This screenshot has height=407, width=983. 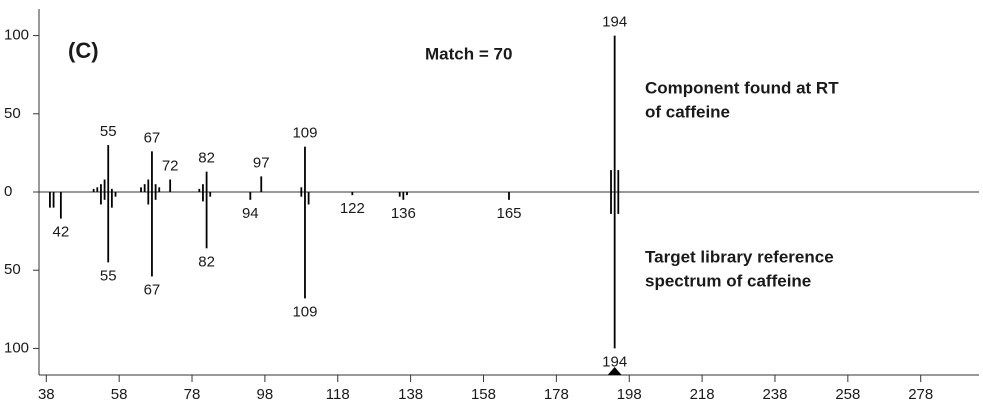 I want to click on rt-marker, so click(x=614, y=371).